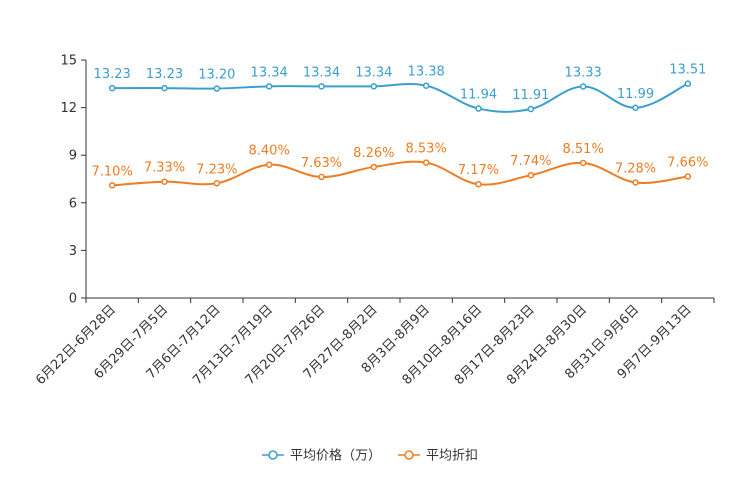 Image resolution: width=744 pixels, height=496 pixels. Describe the element at coordinates (73, 156) in the screenshot. I see `y-tick-label: 9` at that location.